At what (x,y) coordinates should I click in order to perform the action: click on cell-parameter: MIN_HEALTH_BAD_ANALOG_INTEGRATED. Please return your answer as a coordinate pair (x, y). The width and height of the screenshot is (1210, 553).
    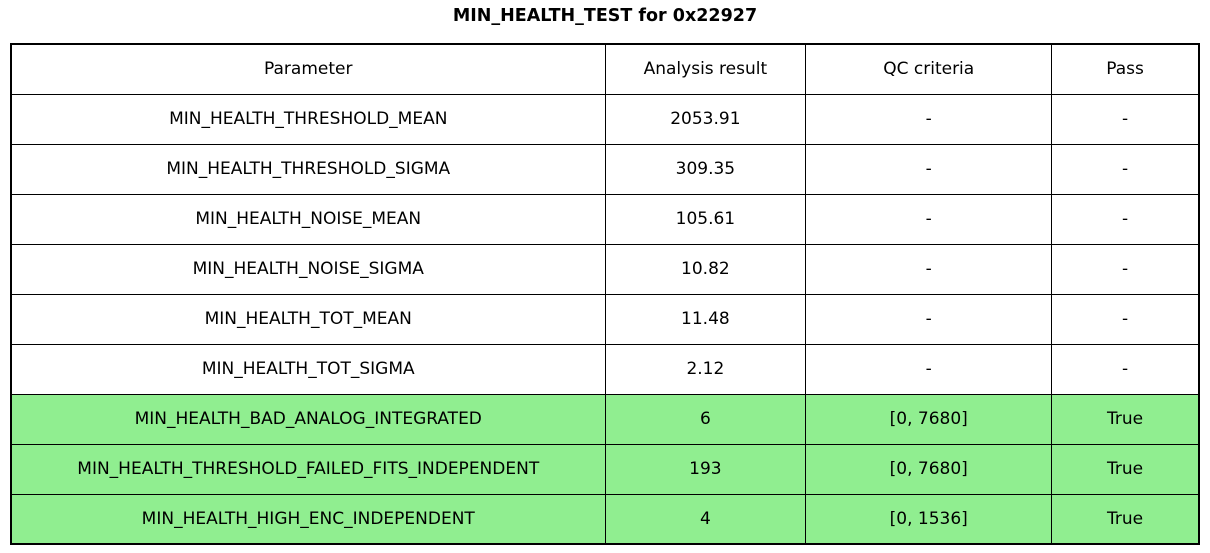
    Looking at the image, I should click on (308, 419).